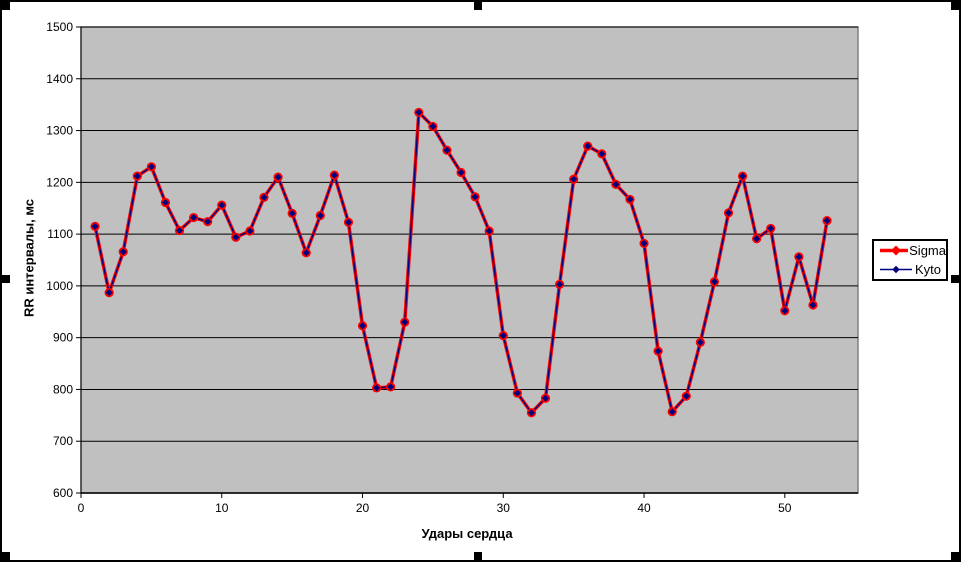 The width and height of the screenshot is (961, 564). I want to click on legend-label-kyto: Kyto, so click(928, 269).